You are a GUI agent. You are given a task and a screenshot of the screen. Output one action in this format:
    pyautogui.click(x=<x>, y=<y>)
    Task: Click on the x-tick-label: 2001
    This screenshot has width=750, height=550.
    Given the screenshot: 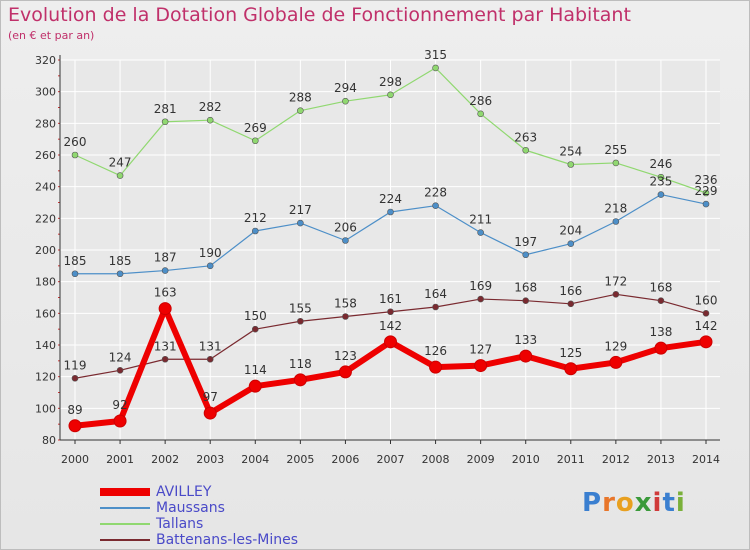 What is the action you would take?
    pyautogui.click(x=120, y=459)
    